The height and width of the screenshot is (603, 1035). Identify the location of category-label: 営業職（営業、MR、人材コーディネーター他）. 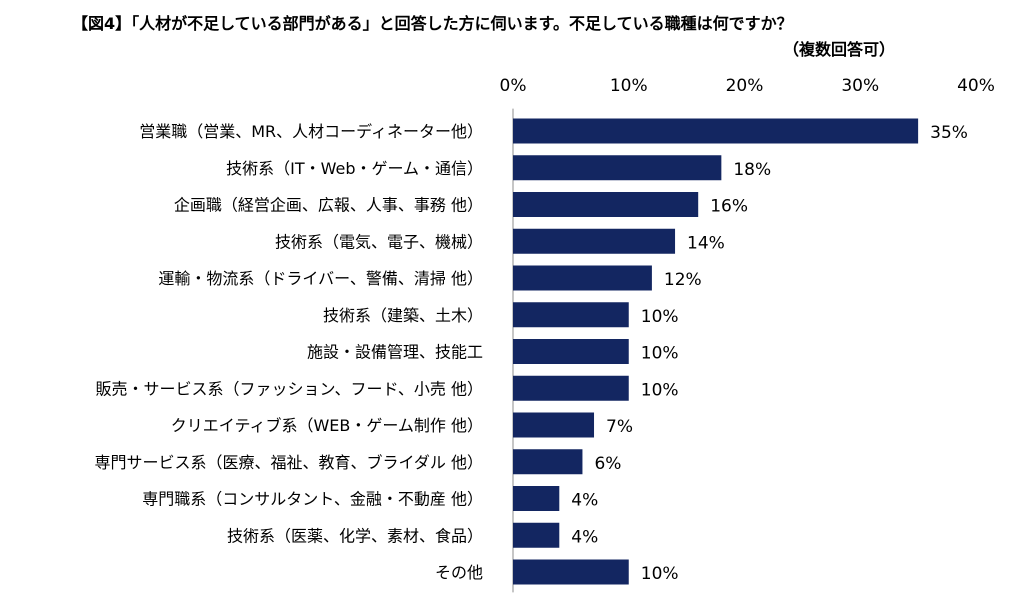
(311, 131).